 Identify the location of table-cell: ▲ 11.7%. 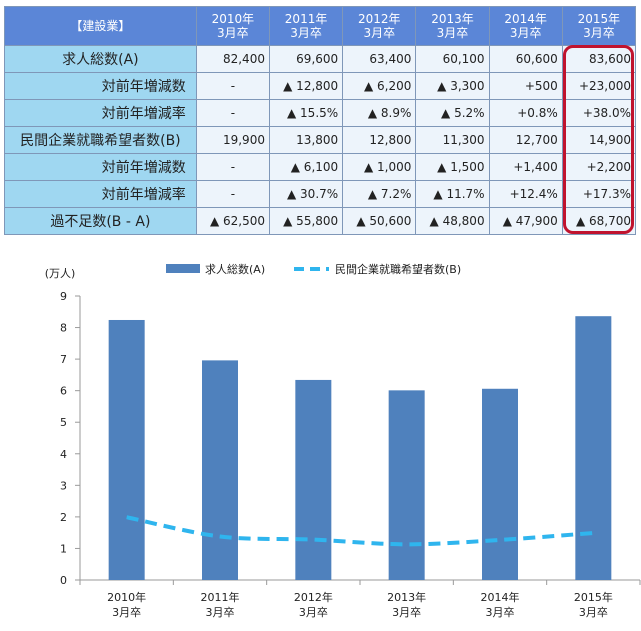
(452, 194).